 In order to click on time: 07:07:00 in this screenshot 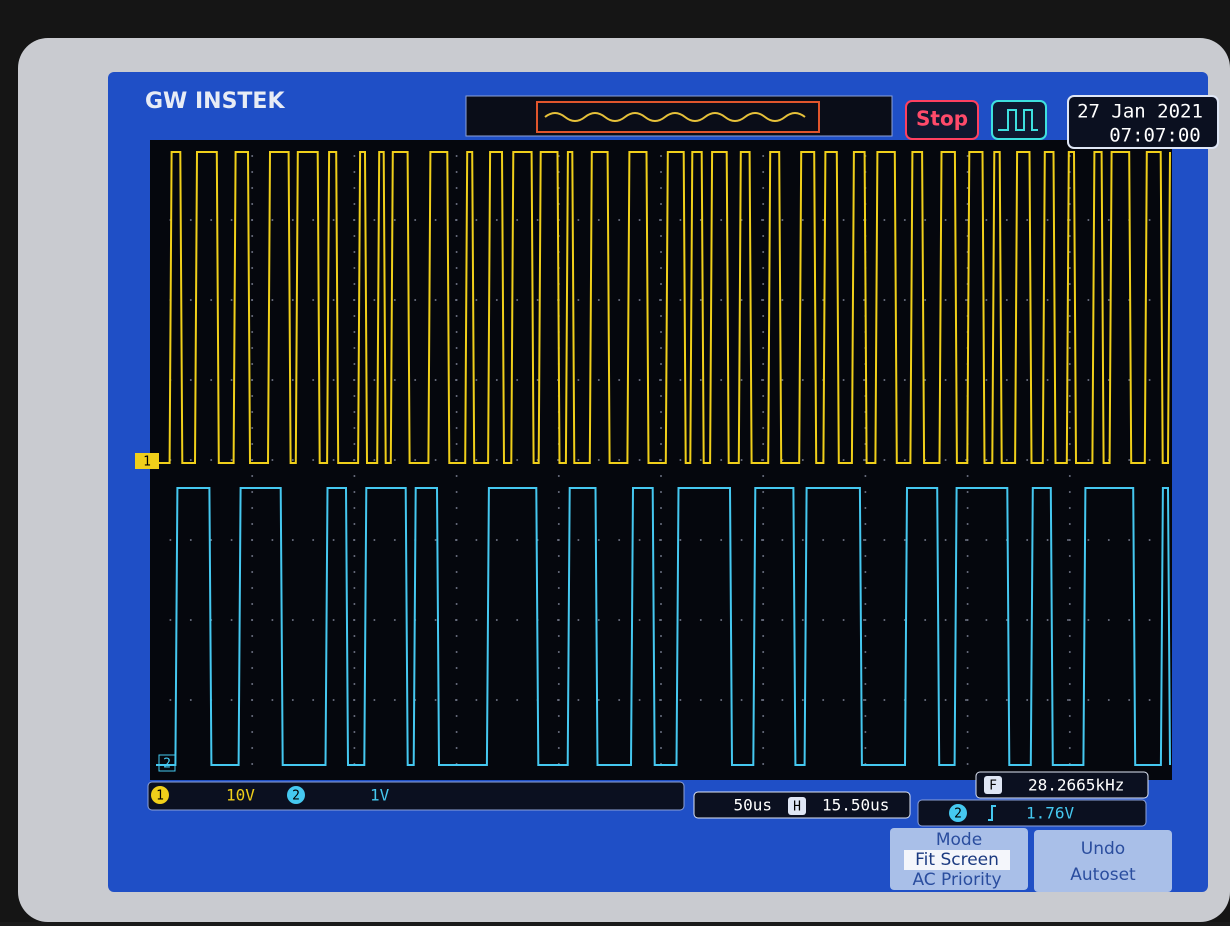, I will do `click(1155, 136)`.